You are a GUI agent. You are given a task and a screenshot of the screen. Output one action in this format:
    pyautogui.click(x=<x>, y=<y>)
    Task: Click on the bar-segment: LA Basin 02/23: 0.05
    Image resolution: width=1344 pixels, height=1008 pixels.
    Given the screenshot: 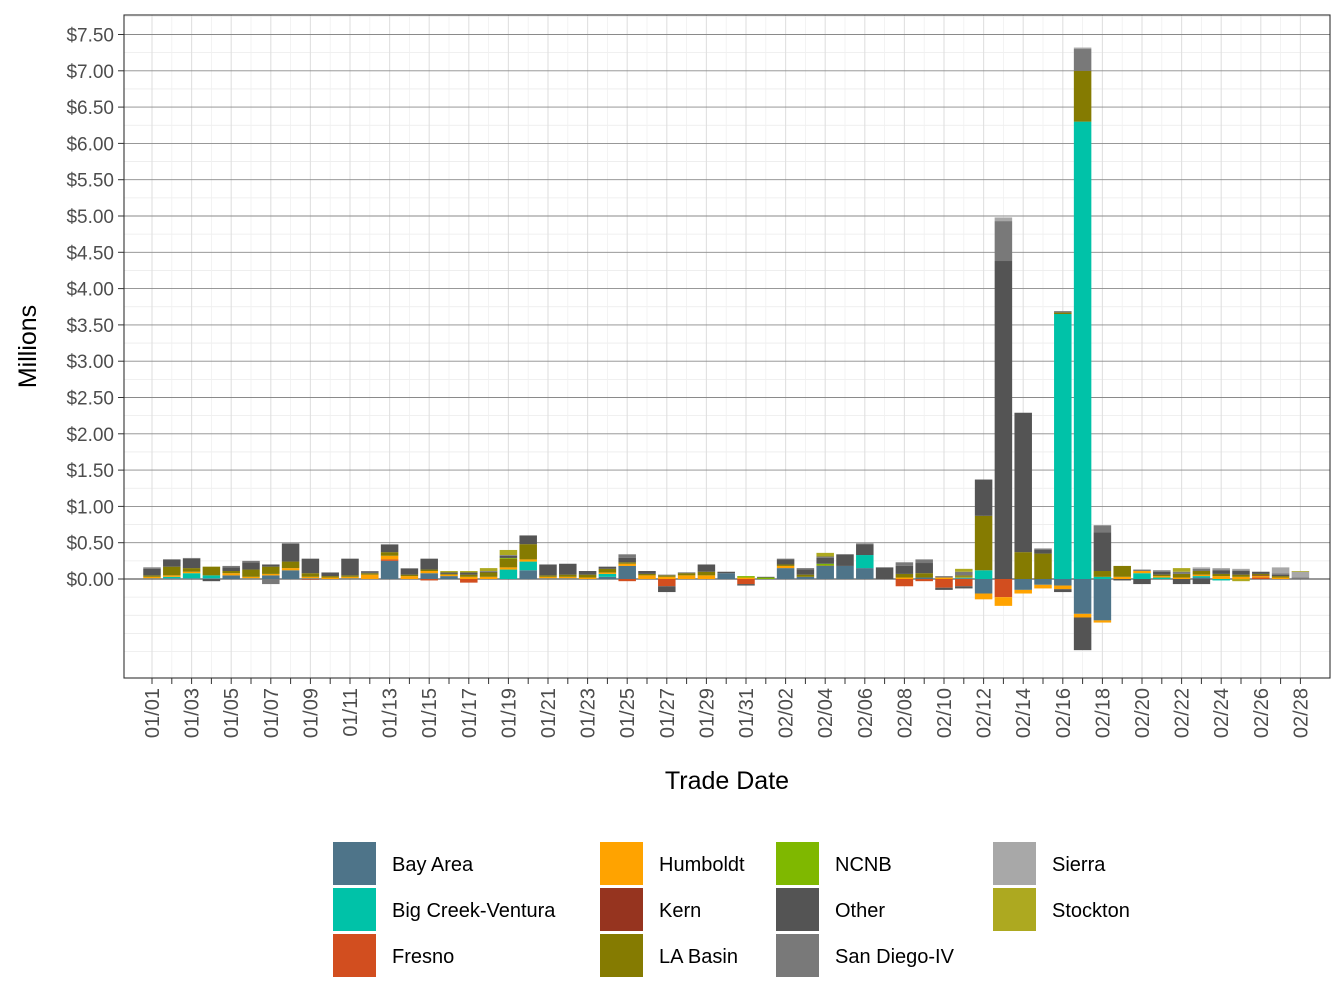 What is the action you would take?
    pyautogui.click(x=1201, y=573)
    